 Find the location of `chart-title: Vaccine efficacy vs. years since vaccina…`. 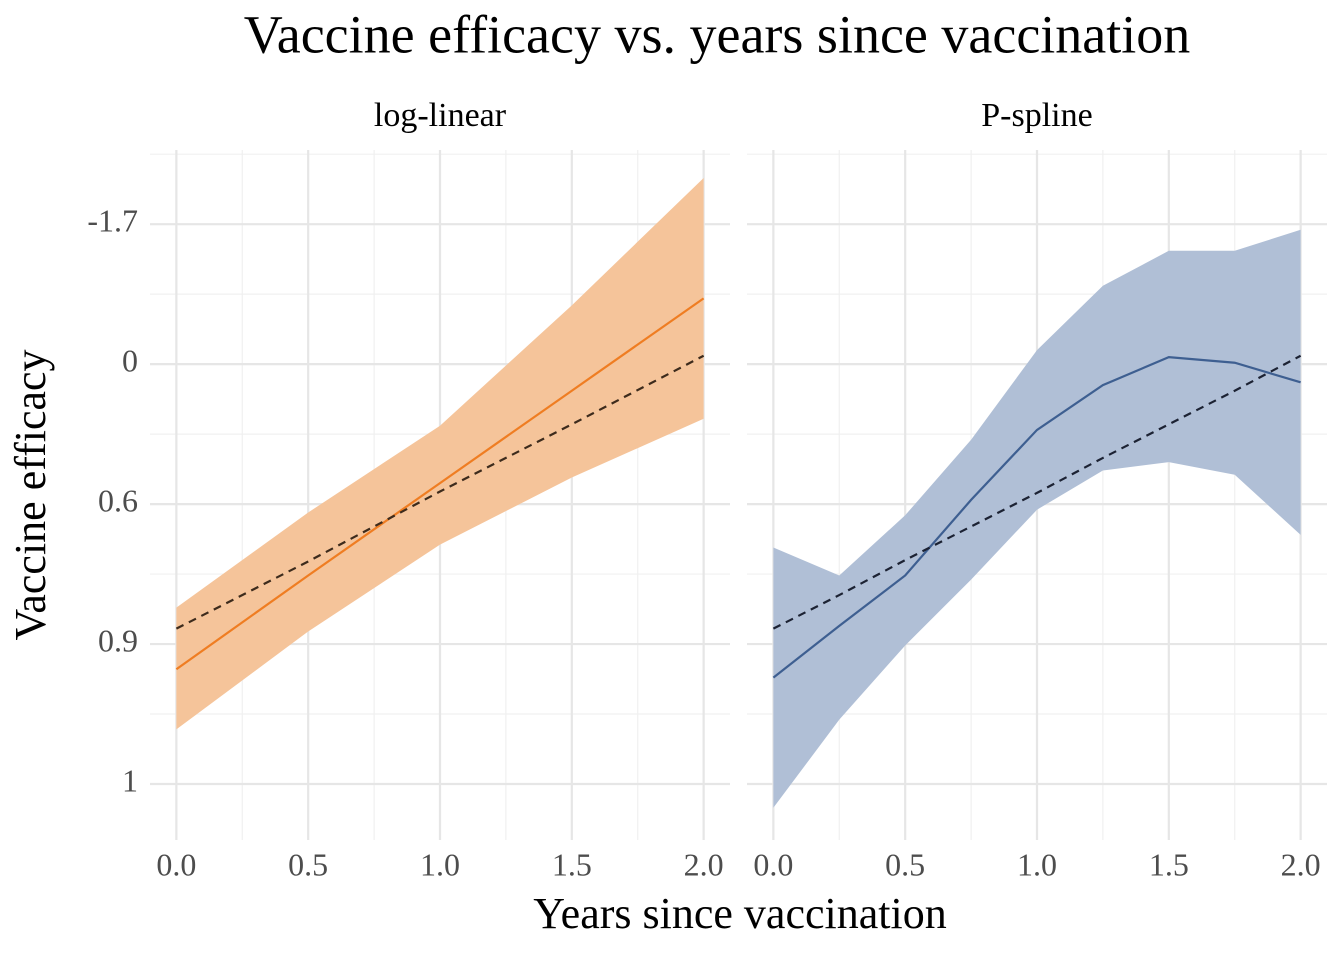

chart-title: Vaccine efficacy vs. years since vaccina… is located at coordinates (717, 34).